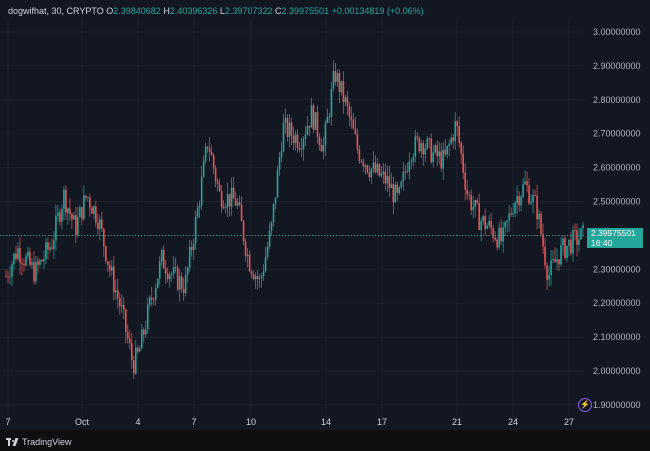 The height and width of the screenshot is (451, 650). Describe the element at coordinates (289, 422) in the screenshot. I see `time-axis: 7 Oct 4 7 10 14 17 21 24 27` at that location.